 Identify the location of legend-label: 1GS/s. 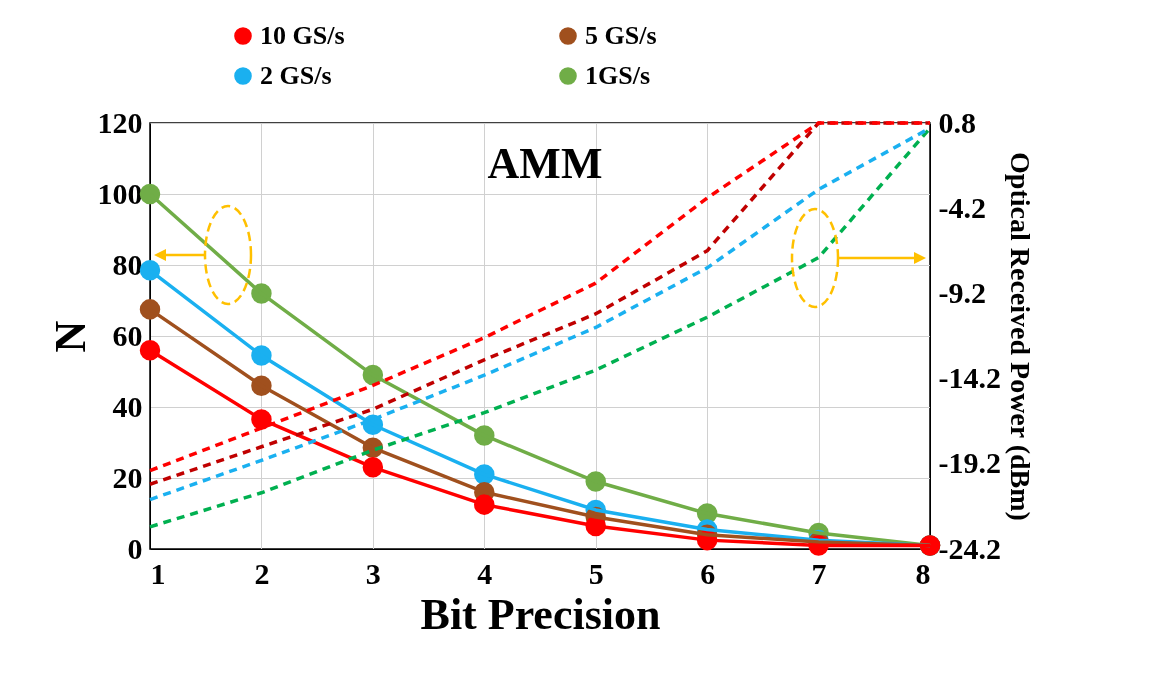
(618, 75).